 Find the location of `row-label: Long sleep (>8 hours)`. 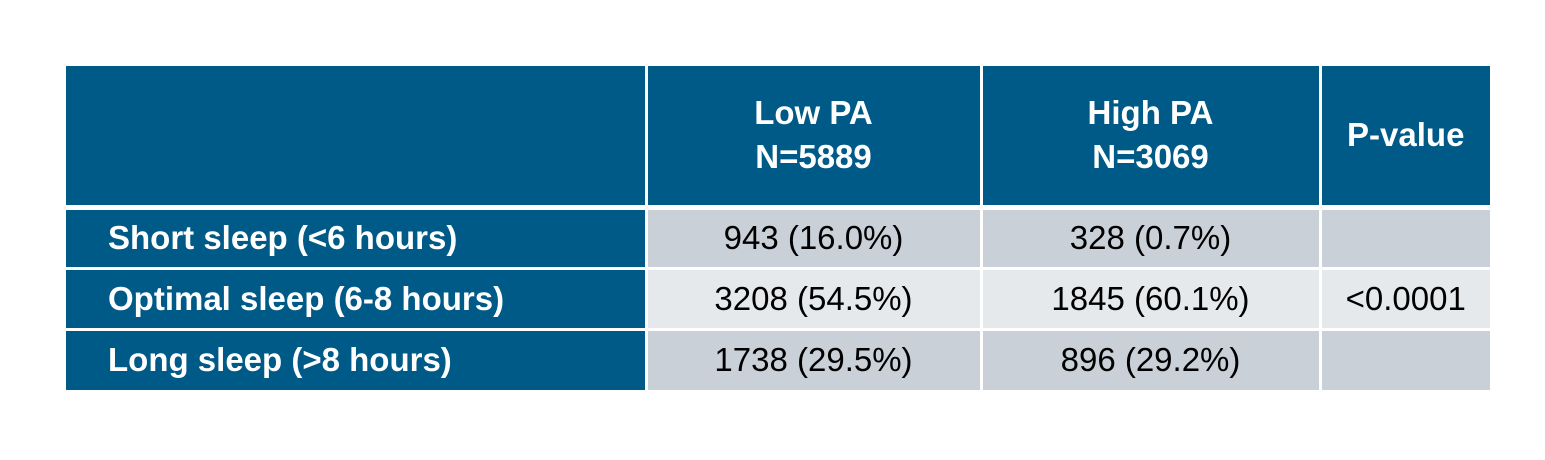

row-label: Long sleep (>8 hours) is located at coordinates (357, 358).